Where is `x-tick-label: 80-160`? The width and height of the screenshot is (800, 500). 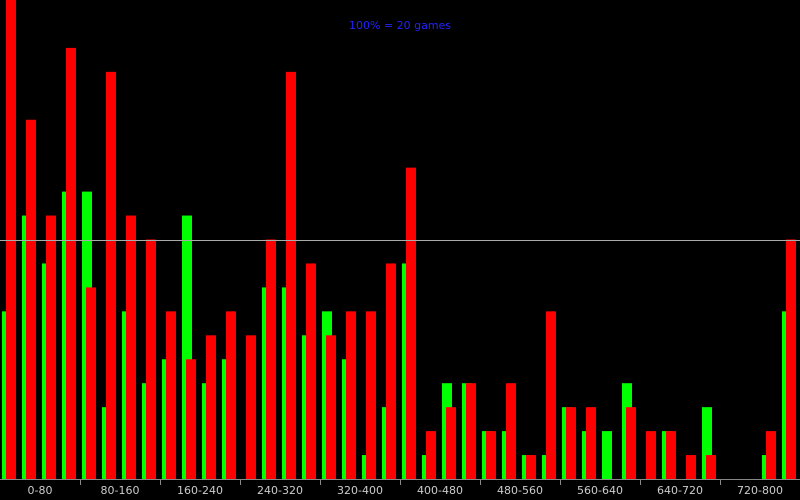
x-tick-label: 80-160 is located at coordinates (120, 490).